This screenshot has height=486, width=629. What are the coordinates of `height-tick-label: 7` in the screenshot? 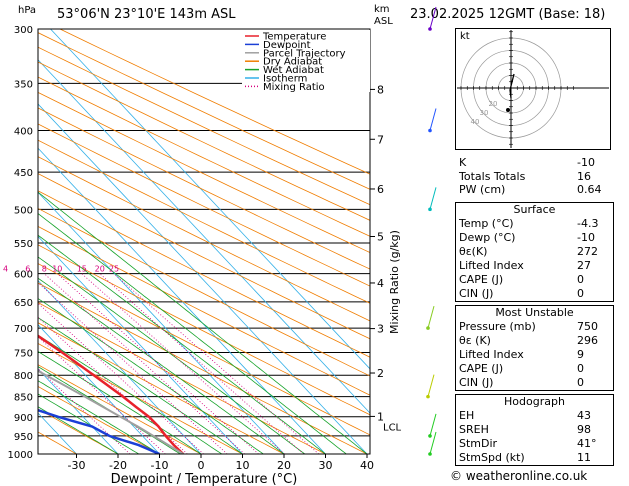 It's located at (380, 139).